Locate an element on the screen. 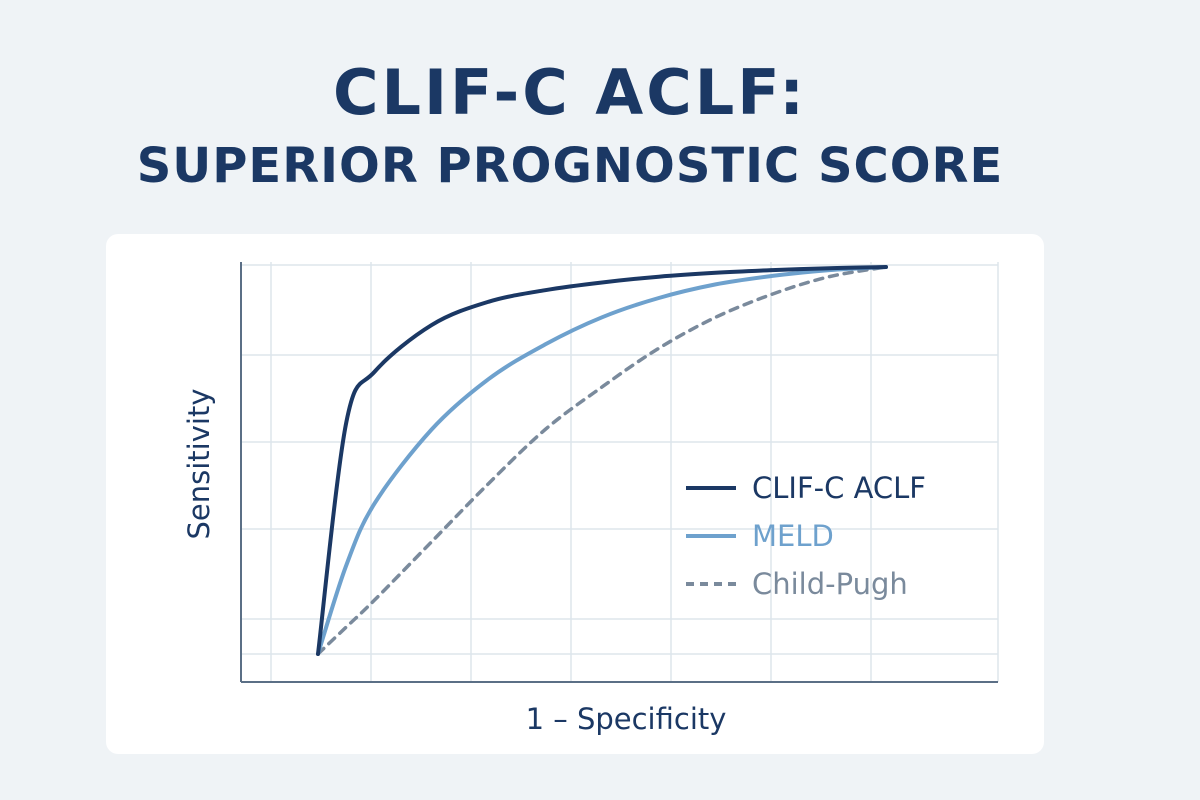 This screenshot has width=1200, height=800. x-axis-label: 1 – Specificity is located at coordinates (626, 719).